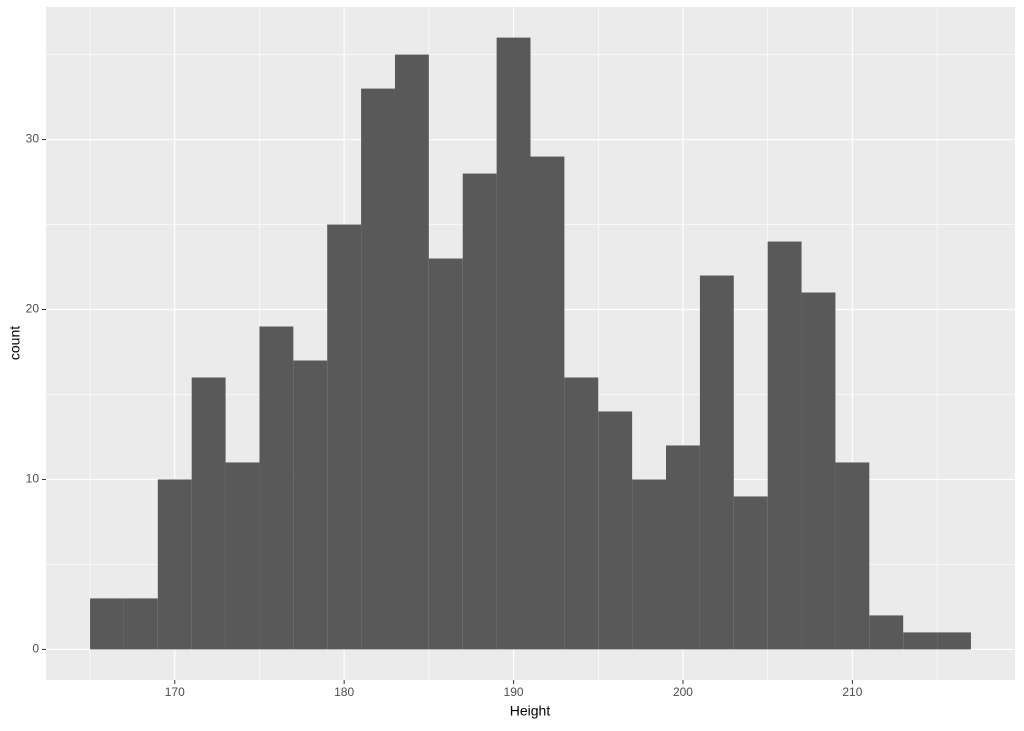 This screenshot has height=731, width=1024. Describe the element at coordinates (344, 692) in the screenshot. I see `x-tick-label: 180` at that location.